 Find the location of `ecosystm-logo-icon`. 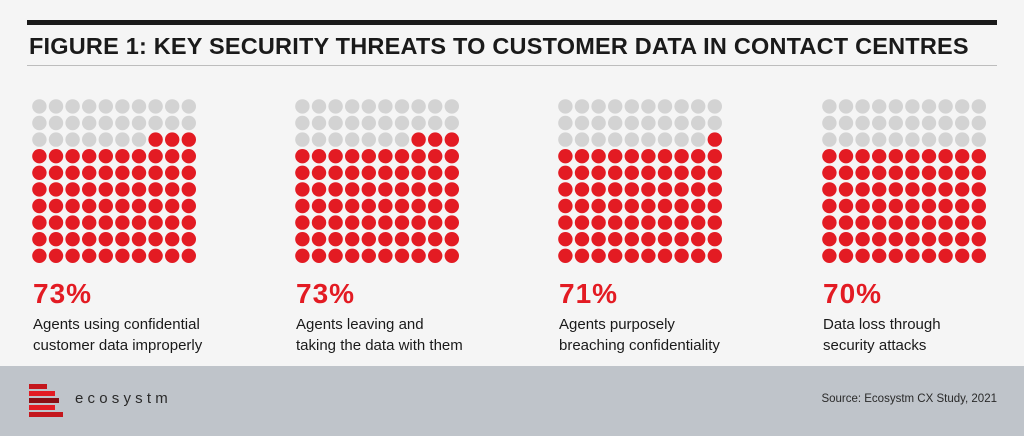

ecosystm-logo-icon is located at coordinates (46, 400).